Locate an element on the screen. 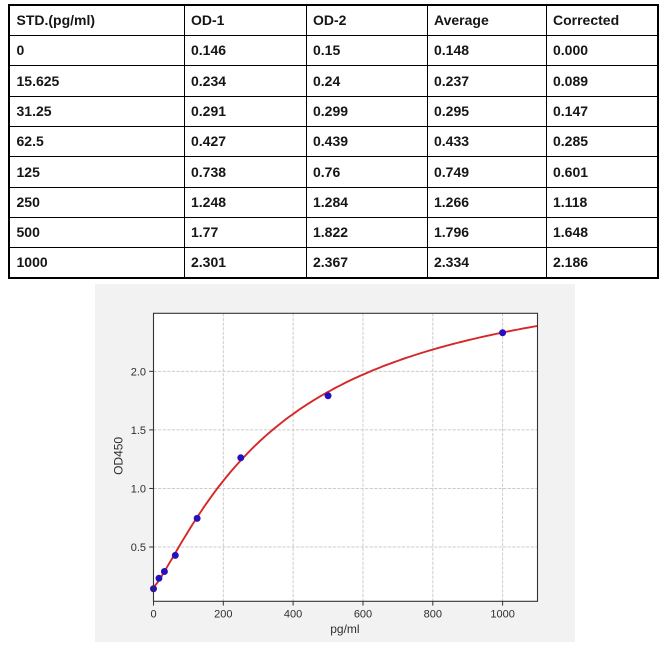 This screenshot has width=664, height=653. svg-text: 0 is located at coordinates (153, 614).